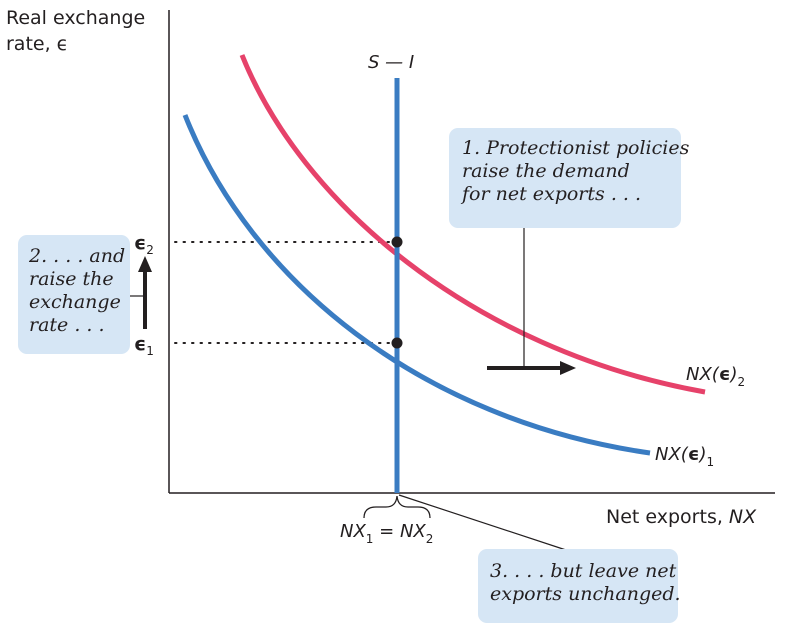 The height and width of the screenshot is (635, 785). Describe the element at coordinates (585, 594) in the screenshot. I see `callout-3-line-2: exports unchanged.` at that location.